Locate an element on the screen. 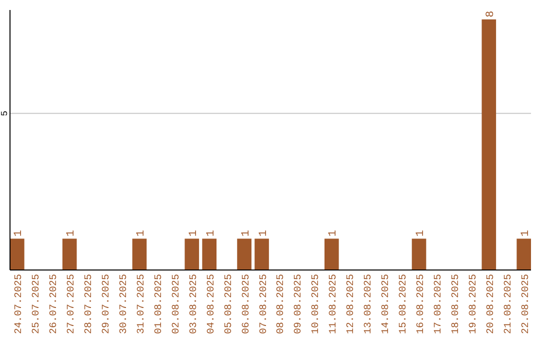 The image size is (540, 340). x-tick-label: 22.08.2025 is located at coordinates (526, 304).